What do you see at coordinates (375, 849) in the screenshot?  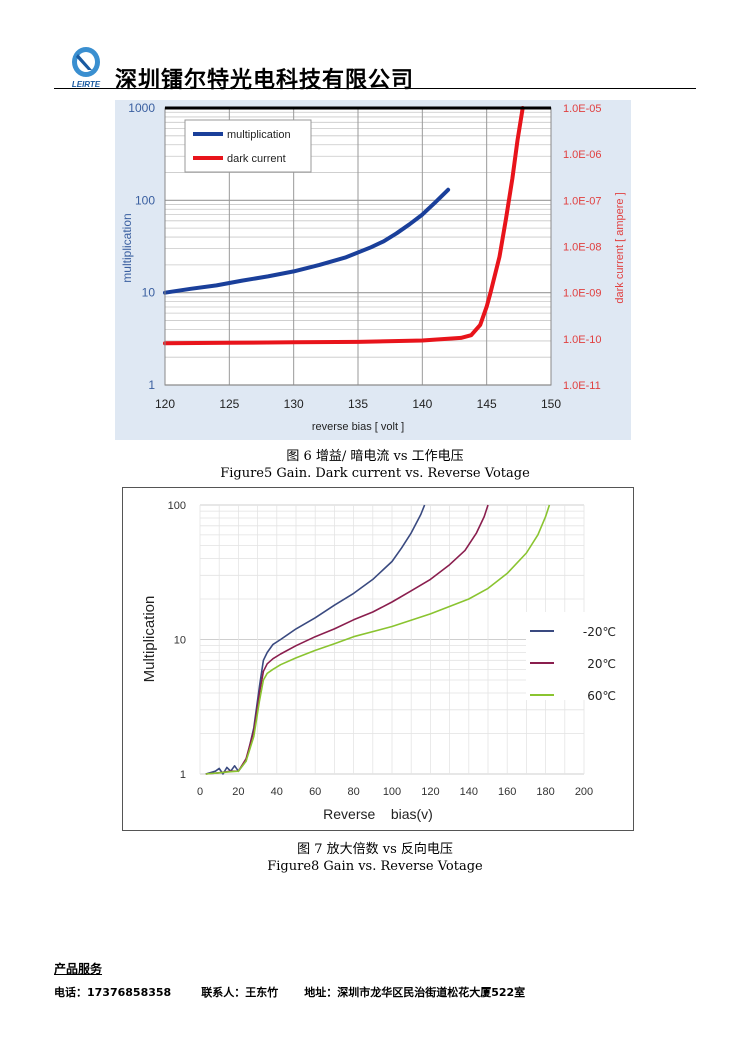 I see `figure2-caption-cn: 图 7 放大倍数 vs 反向电压` at bounding box center [375, 849].